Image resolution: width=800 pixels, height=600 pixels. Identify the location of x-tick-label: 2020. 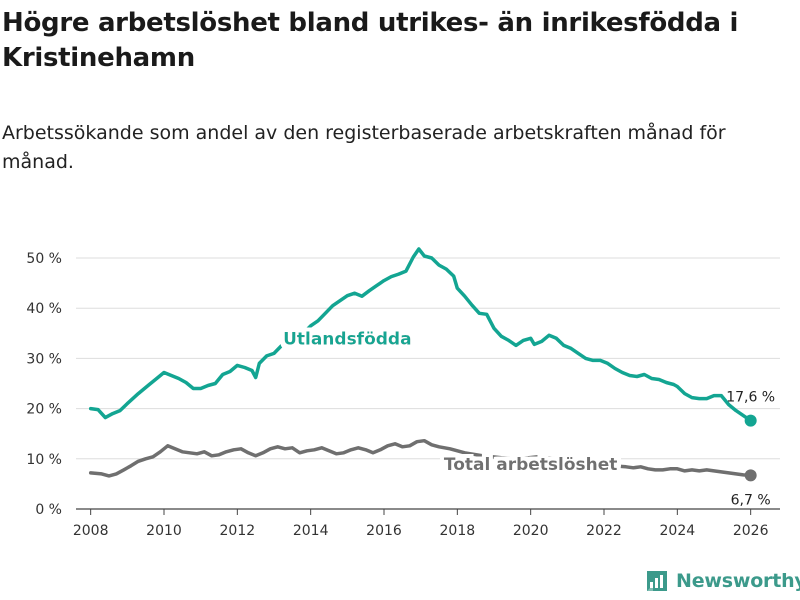
(531, 531).